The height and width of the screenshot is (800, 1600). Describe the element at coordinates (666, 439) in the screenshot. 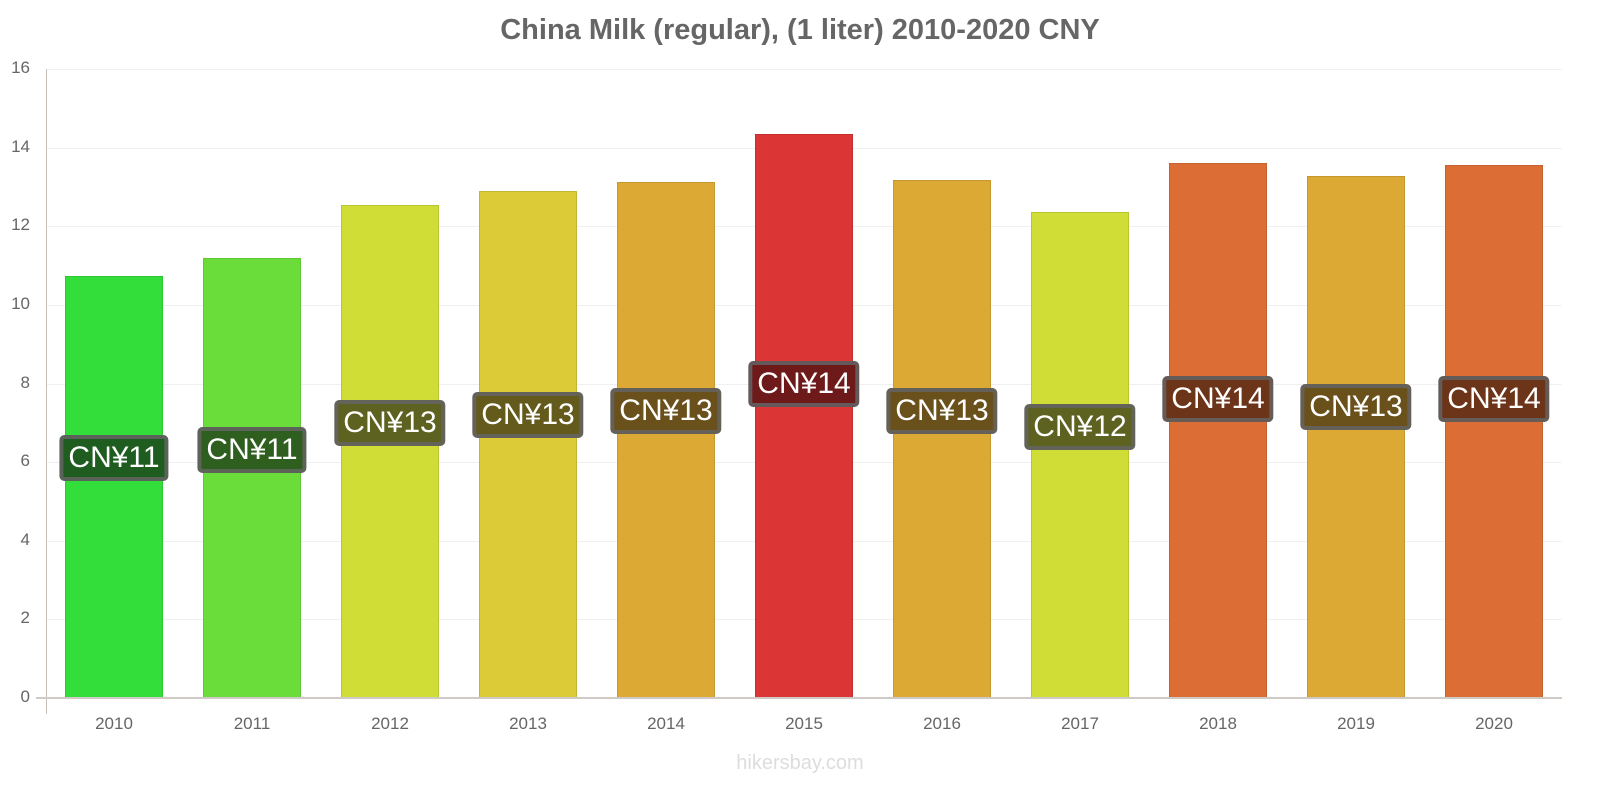

I see `bar-2014` at that location.